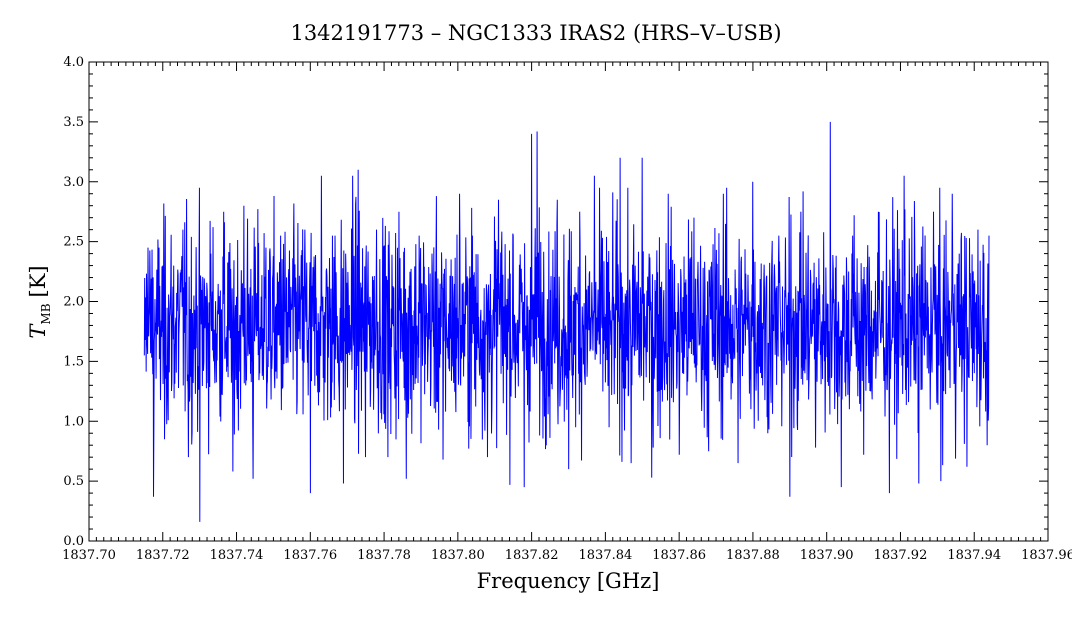 The image size is (1072, 618). Describe the element at coordinates (73, 122) in the screenshot. I see `y-tick-label: 3.5` at that location.